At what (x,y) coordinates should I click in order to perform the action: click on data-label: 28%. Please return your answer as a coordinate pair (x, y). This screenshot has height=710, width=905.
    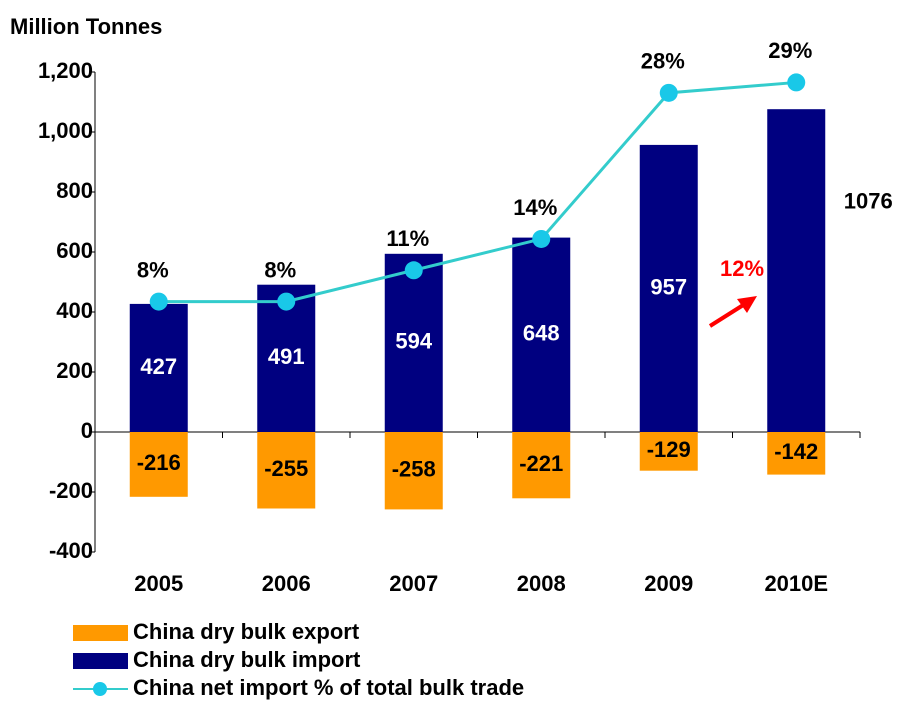
    Looking at the image, I should click on (663, 61).